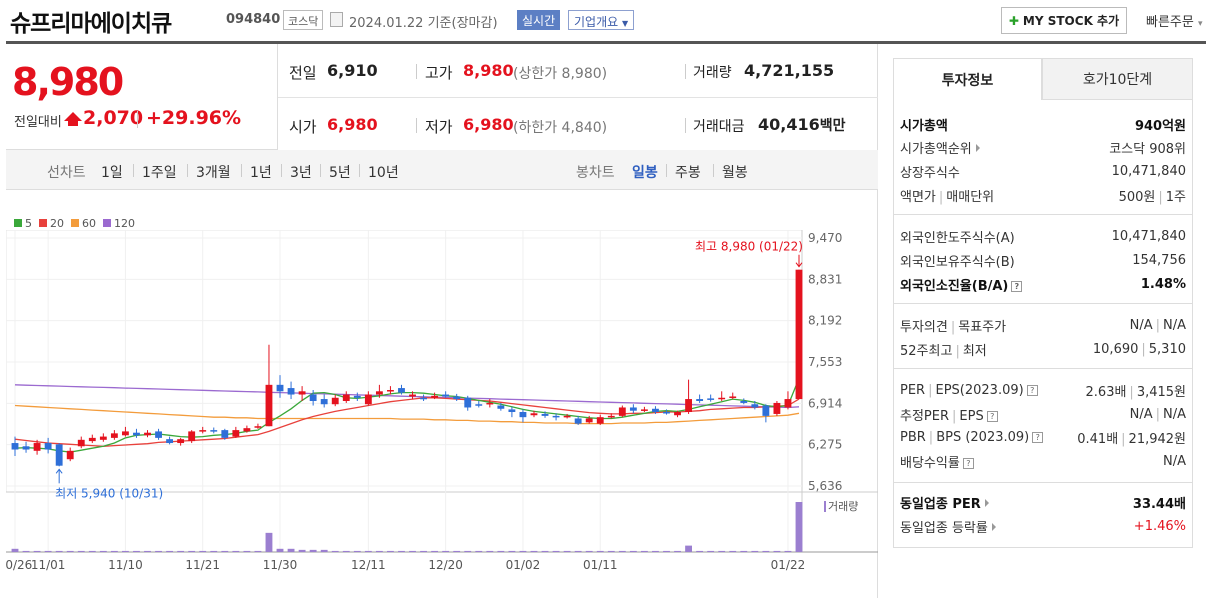  Describe the element at coordinates (972, 437) in the screenshot. I see `label: PBR | BPS (2023.09)?` at that location.